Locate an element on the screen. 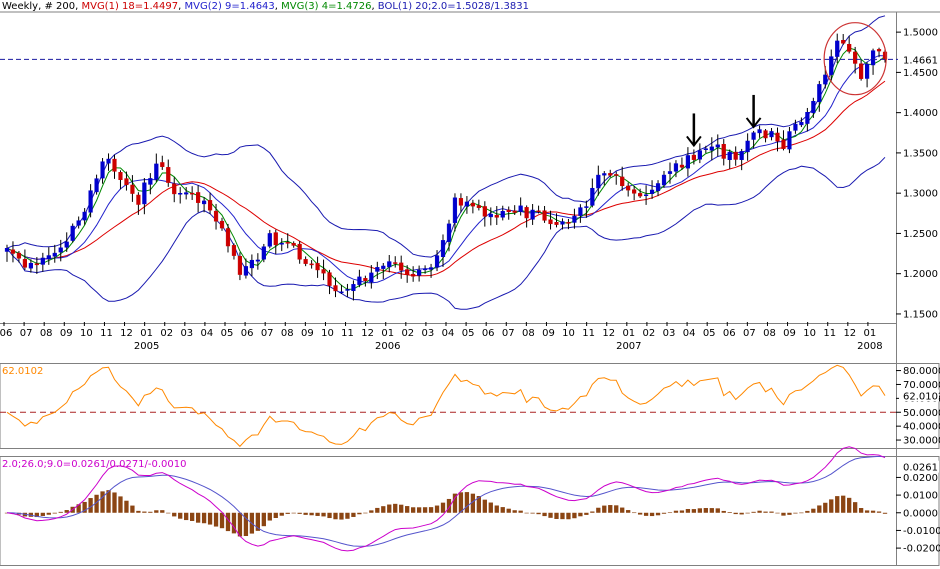 This screenshot has width=940, height=569. time-tick-label: 11 is located at coordinates (347, 333).